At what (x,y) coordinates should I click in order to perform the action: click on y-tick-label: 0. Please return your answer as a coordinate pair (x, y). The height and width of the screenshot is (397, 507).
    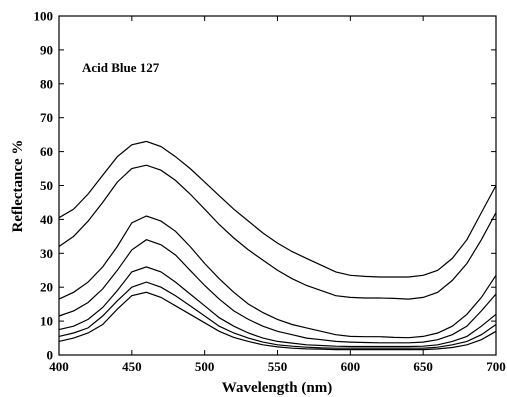
    Looking at the image, I should click on (50, 355).